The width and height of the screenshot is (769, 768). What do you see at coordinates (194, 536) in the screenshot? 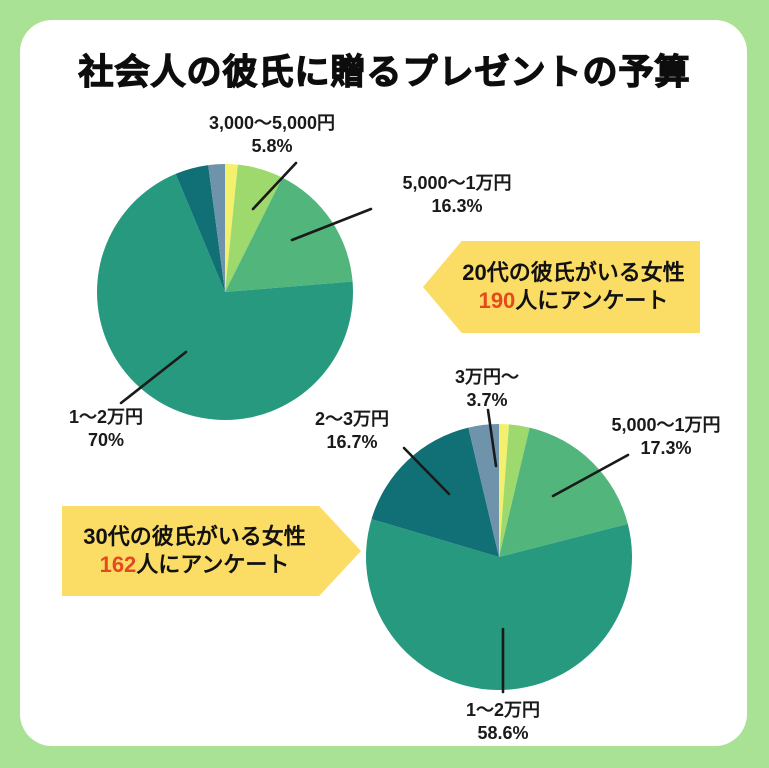
I see `survey-line1: 30代の彼氏がいる女性` at bounding box center [194, 536].